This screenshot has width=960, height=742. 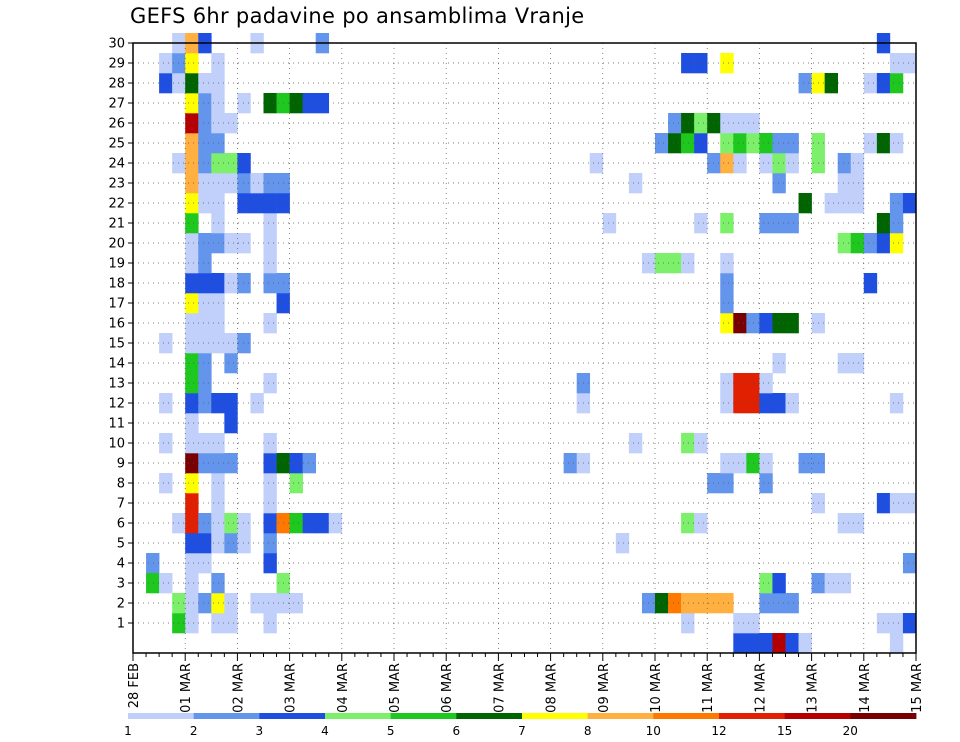 I want to click on y-tick-label: 18, so click(x=116, y=284).